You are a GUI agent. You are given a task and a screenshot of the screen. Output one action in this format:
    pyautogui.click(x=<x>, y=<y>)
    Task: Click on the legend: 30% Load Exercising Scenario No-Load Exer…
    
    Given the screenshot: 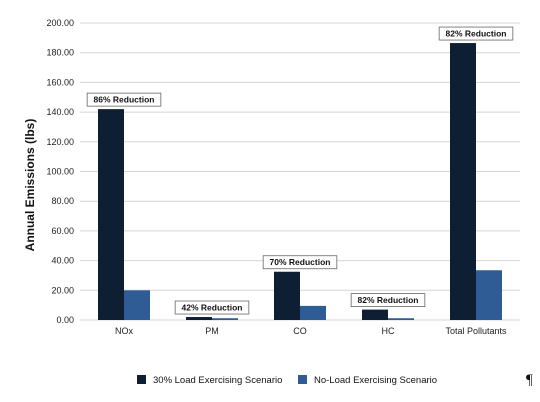 What is the action you would take?
    pyautogui.click(x=287, y=380)
    